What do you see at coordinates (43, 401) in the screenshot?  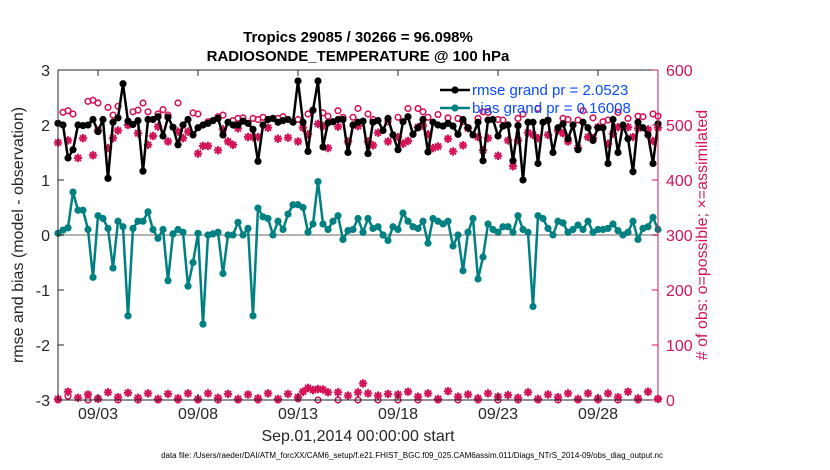 I see `y-left-tick-label: -3` at bounding box center [43, 401].